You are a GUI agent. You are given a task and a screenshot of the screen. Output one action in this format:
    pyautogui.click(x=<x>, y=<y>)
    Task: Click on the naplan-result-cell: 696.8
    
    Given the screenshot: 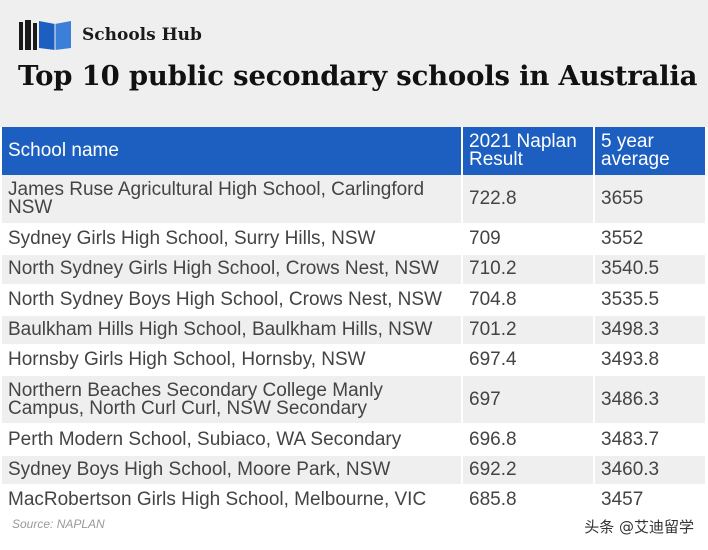 What is the action you would take?
    pyautogui.click(x=528, y=440)
    